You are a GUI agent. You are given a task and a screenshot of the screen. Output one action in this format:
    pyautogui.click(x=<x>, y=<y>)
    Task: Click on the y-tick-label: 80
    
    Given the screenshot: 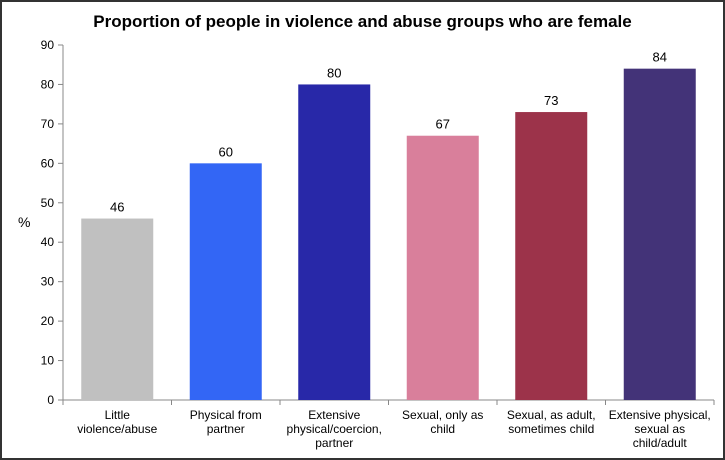 What is the action you would take?
    pyautogui.click(x=48, y=84)
    